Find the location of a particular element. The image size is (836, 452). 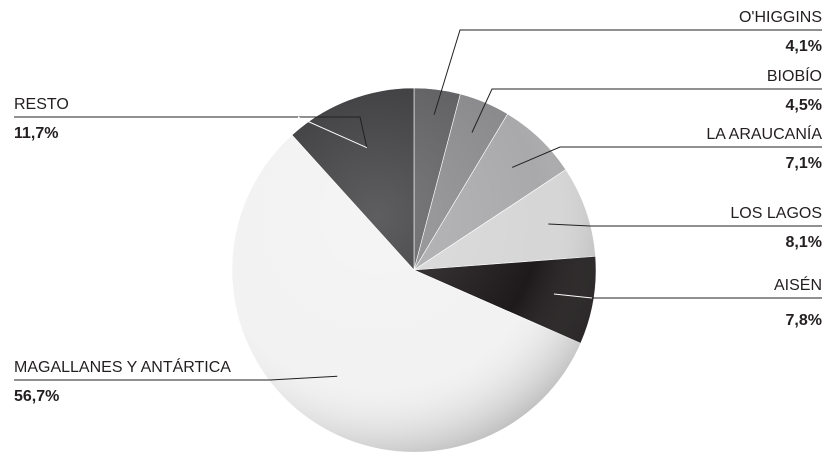

slice-value-label: 7,8% is located at coordinates (804, 320).